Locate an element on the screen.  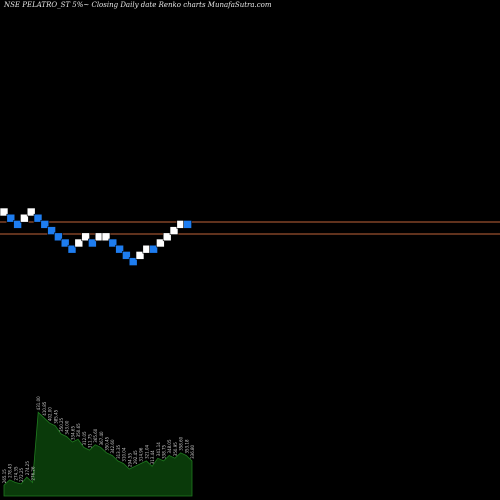
volume-label: 353.18 is located at coordinates (186, 446).